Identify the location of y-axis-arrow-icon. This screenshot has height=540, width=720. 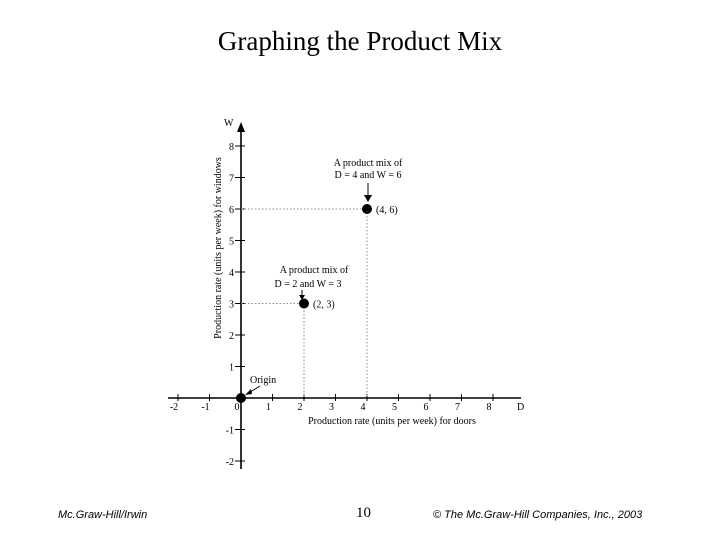
(241, 127).